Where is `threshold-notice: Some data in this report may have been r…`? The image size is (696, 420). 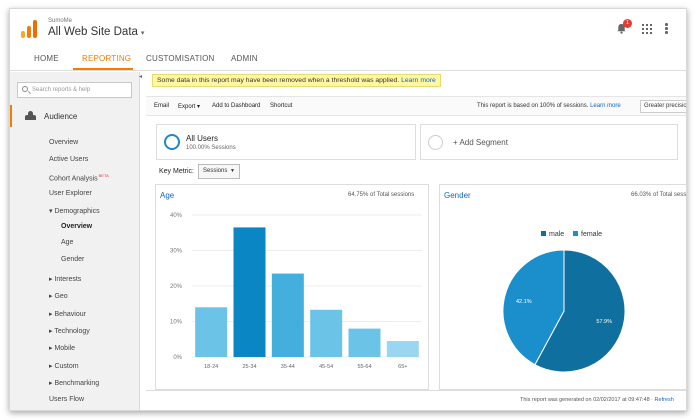
threshold-notice: Some data in this report may have been r… is located at coordinates (296, 80).